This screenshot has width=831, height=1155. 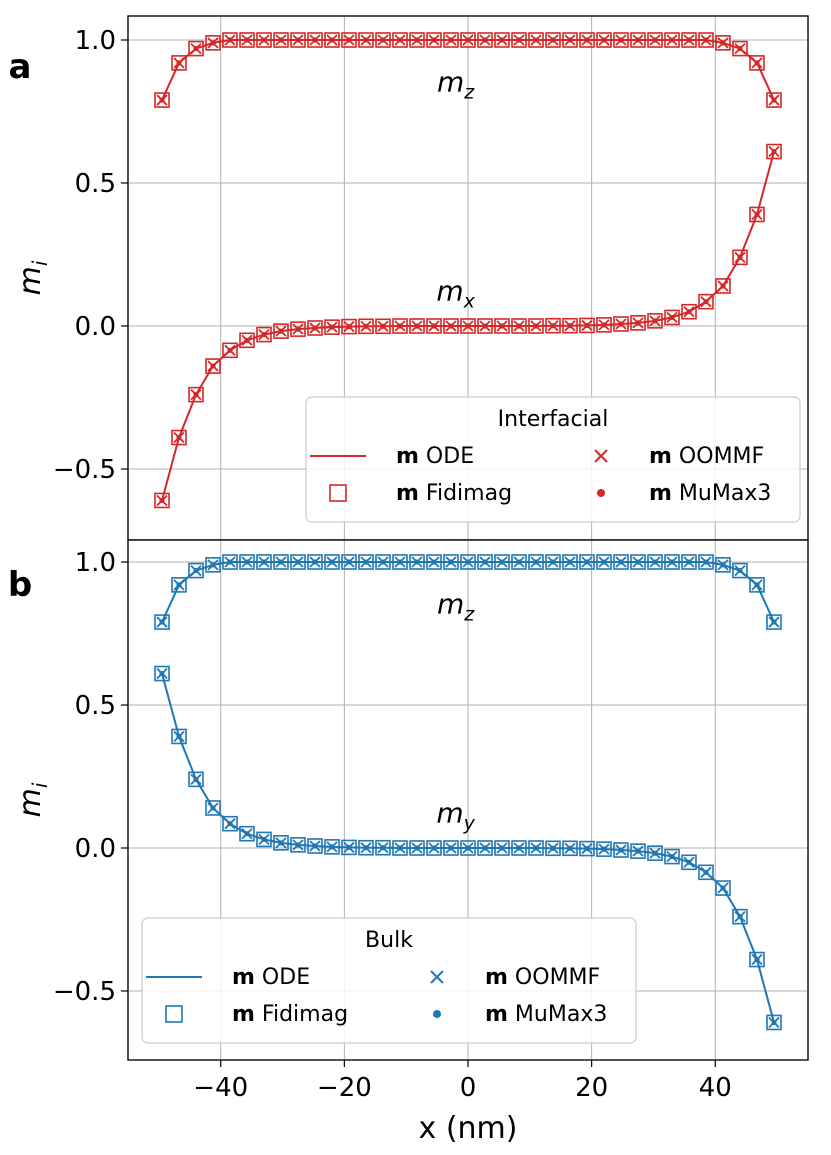 I want to click on legend-entry-text: ODE, so click(x=446, y=456).